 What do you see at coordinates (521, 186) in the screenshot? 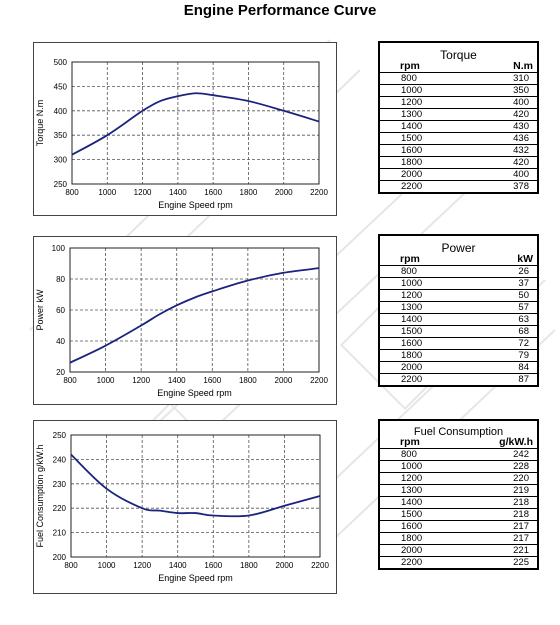
I see `value-cell: 378` at bounding box center [521, 186].